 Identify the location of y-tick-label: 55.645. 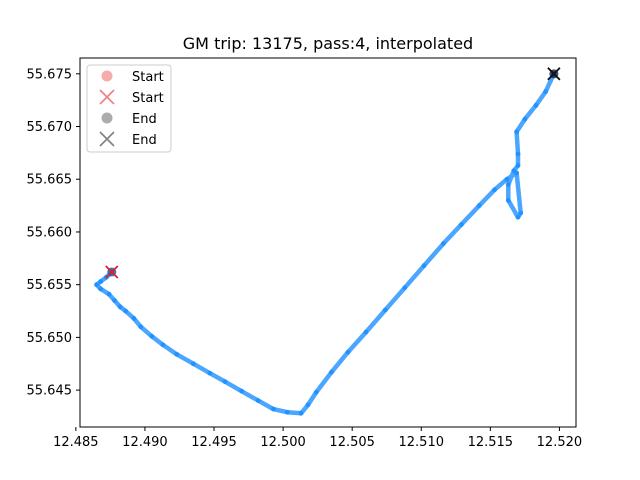
(50, 391).